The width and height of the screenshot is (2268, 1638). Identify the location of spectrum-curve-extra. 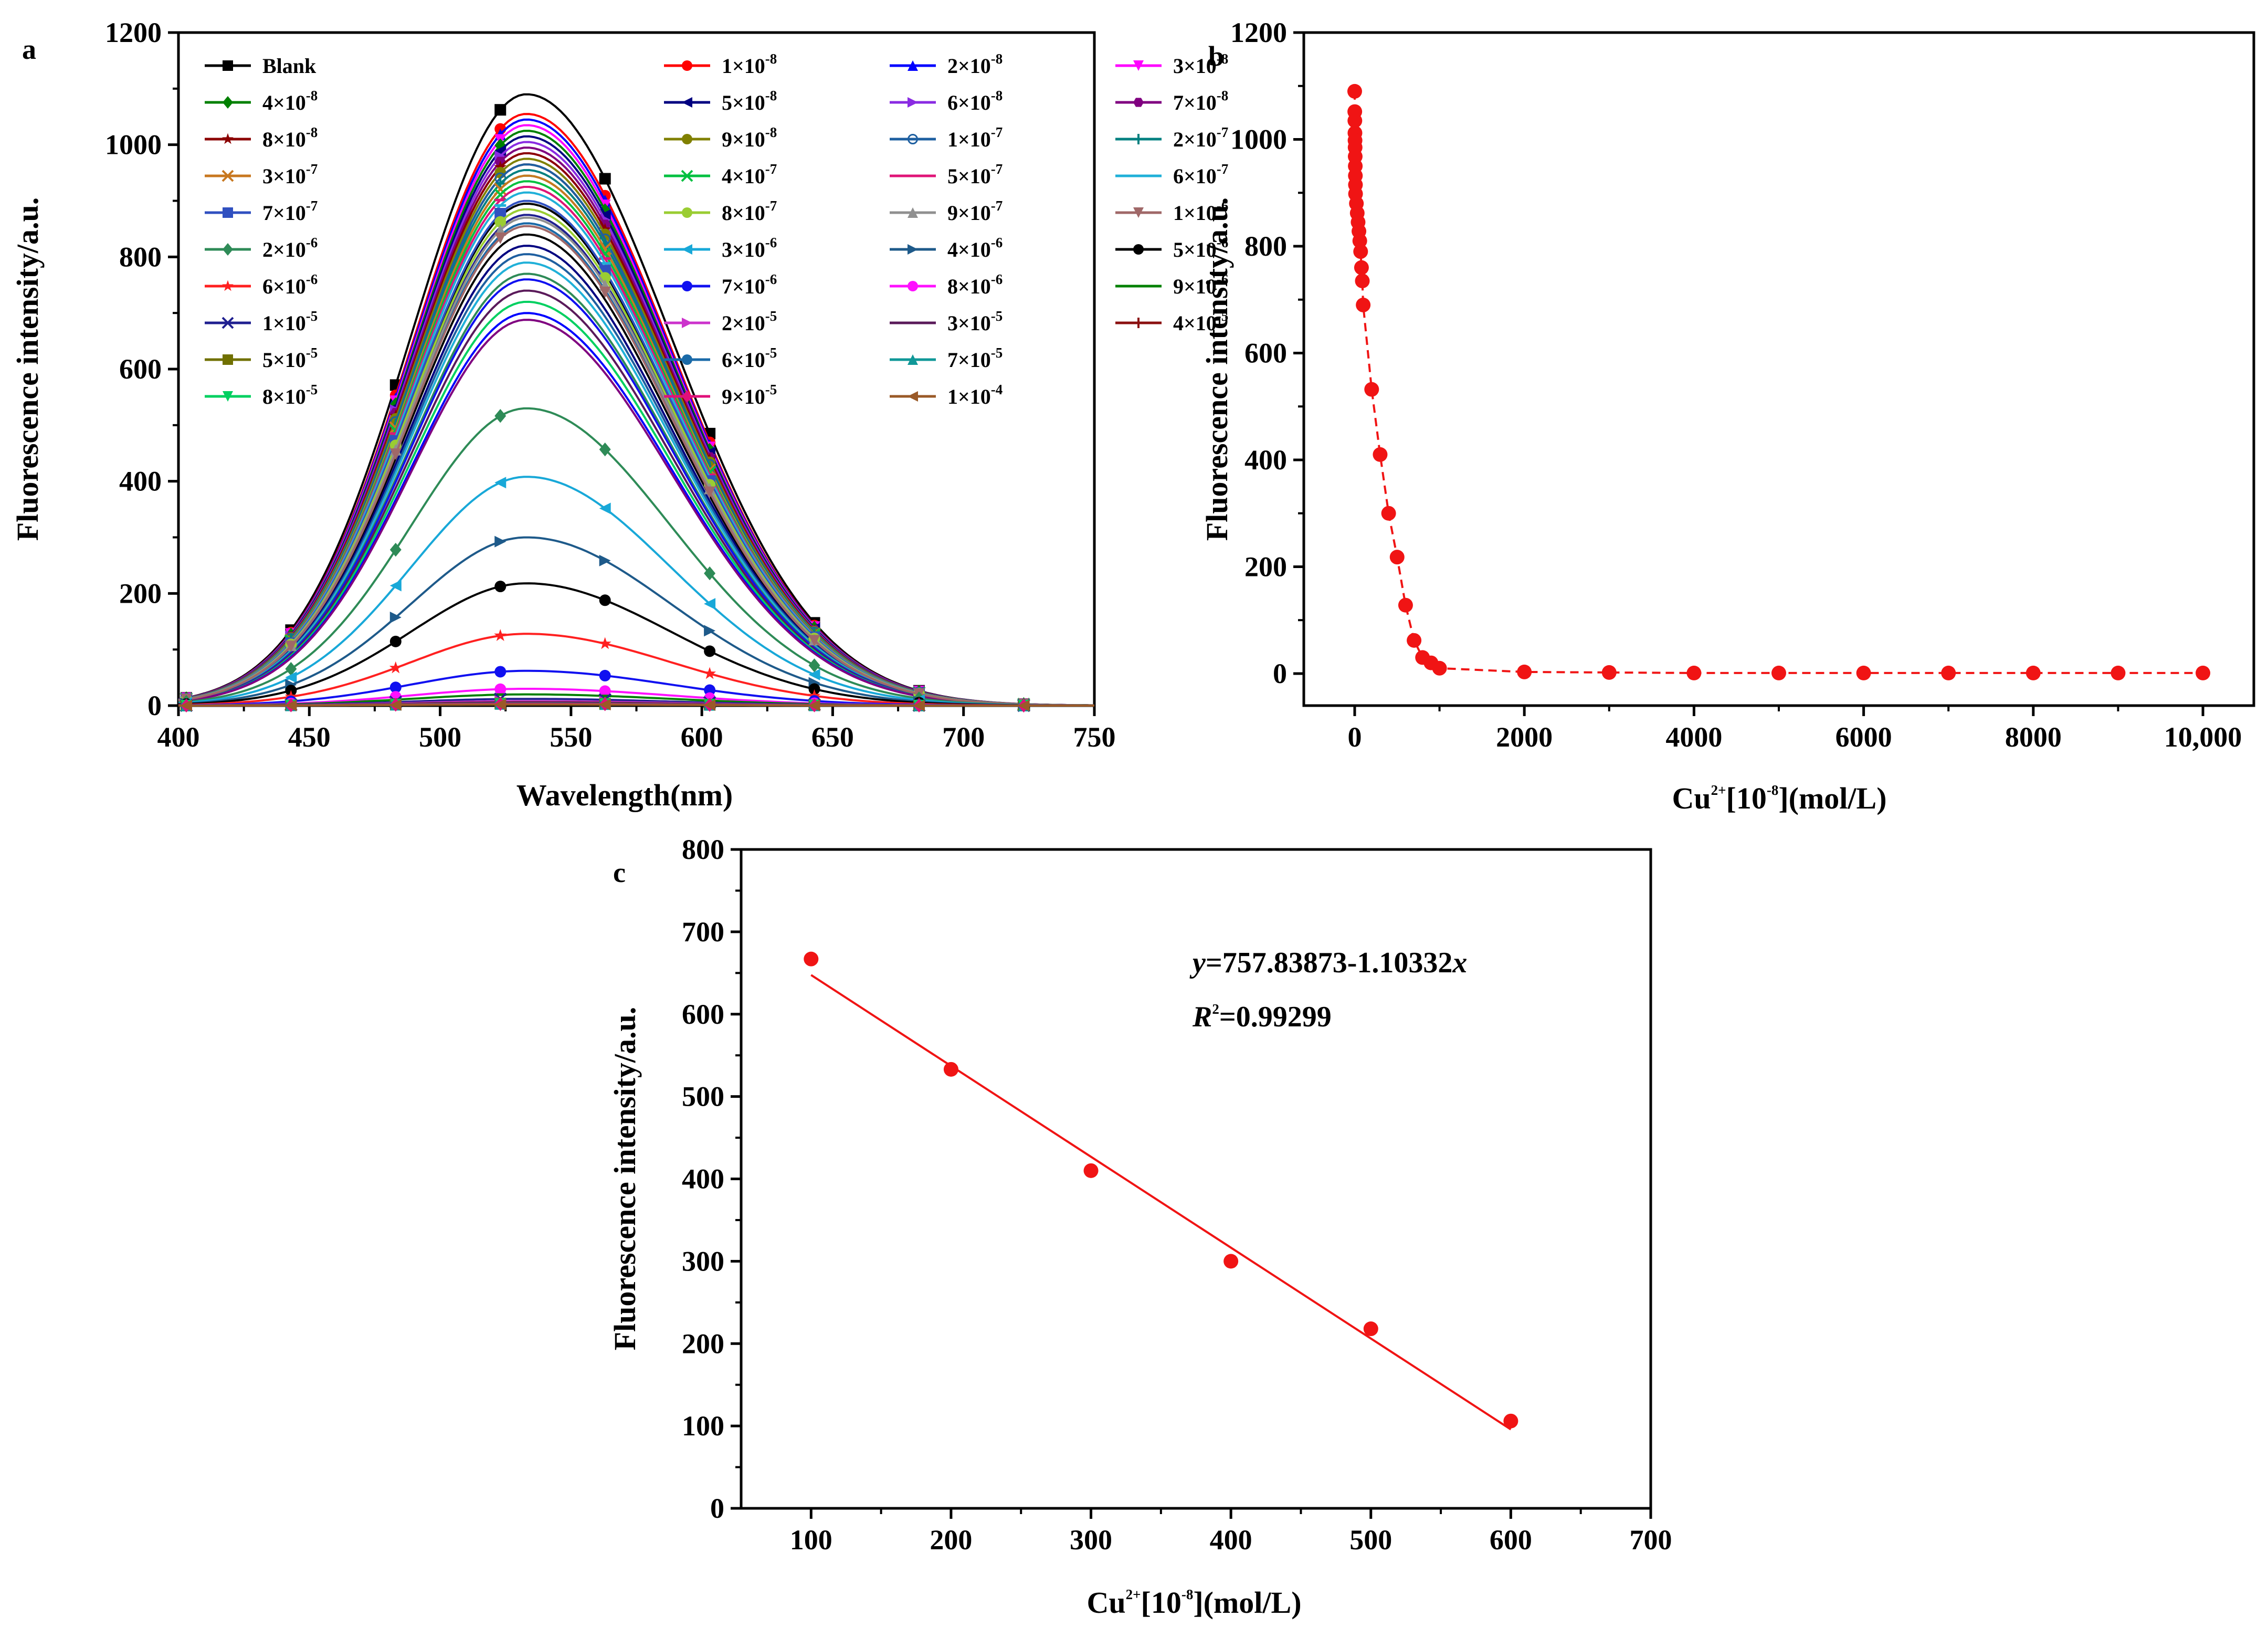
(637, 513).